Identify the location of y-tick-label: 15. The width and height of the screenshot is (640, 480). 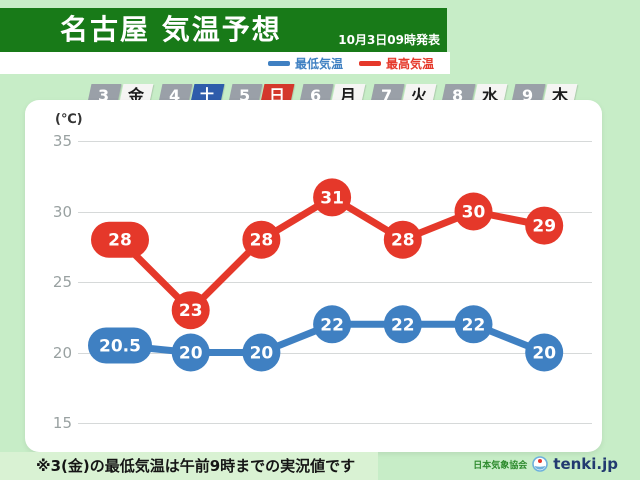
(62, 423).